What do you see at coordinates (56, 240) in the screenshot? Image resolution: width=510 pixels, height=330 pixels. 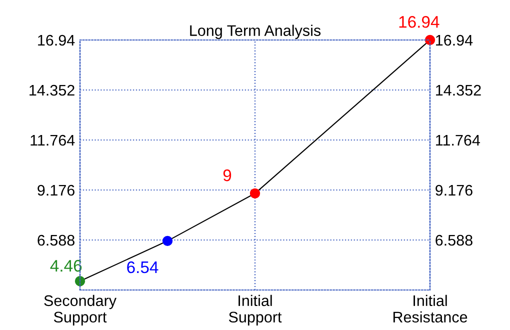 I see `y-tick-label: 6.588` at bounding box center [56, 240].